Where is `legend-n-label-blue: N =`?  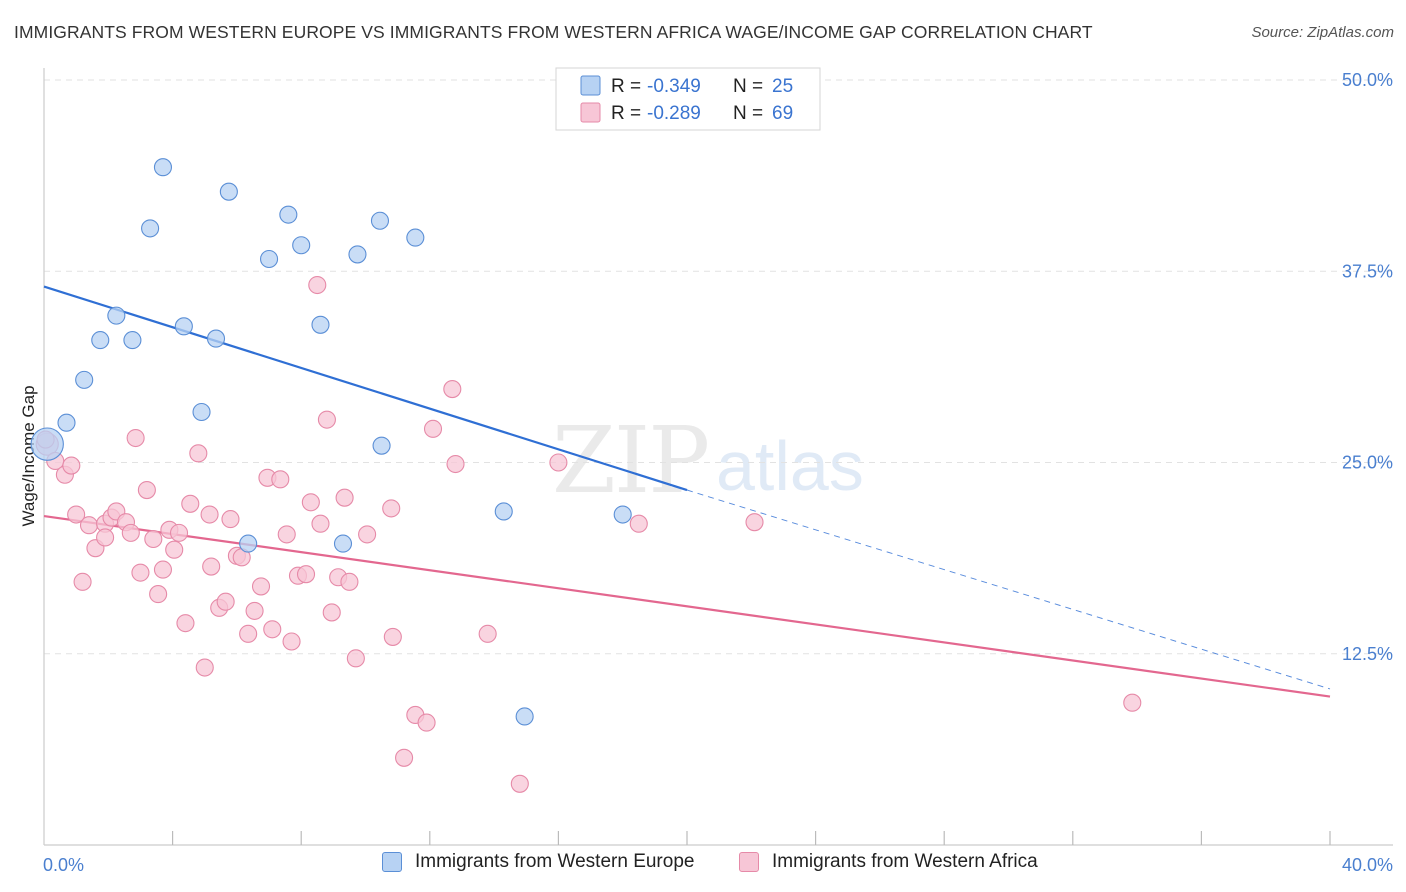 legend-n-label-blue: N = is located at coordinates (748, 86).